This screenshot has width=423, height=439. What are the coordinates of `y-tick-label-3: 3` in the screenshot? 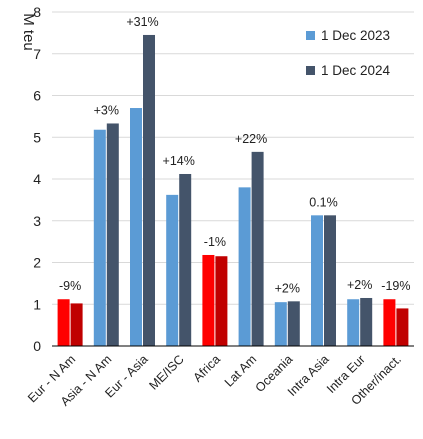 It's located at (37, 221).